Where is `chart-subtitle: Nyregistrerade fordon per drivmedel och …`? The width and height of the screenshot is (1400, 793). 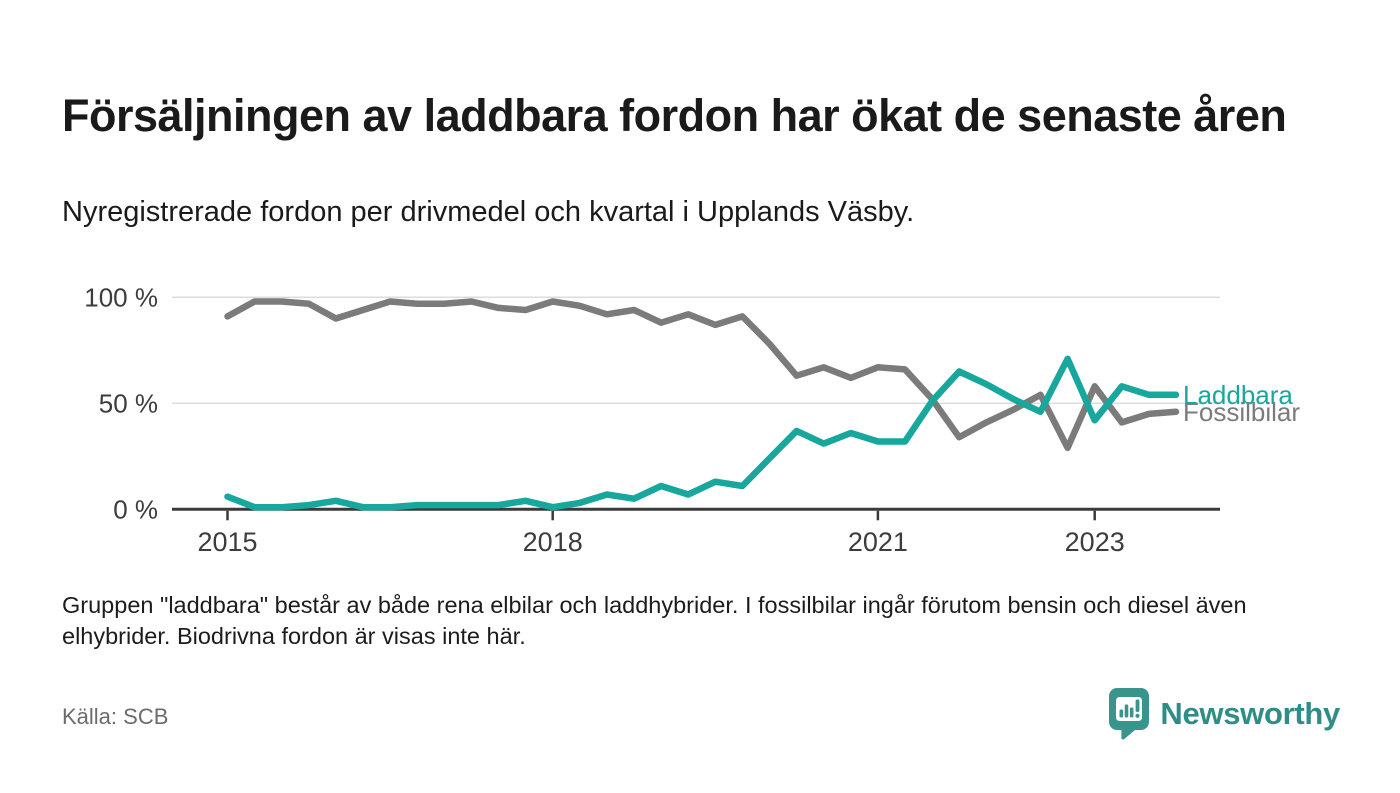
chart-subtitle: Nyregistrerade fordon per drivmedel och … is located at coordinates (488, 212).